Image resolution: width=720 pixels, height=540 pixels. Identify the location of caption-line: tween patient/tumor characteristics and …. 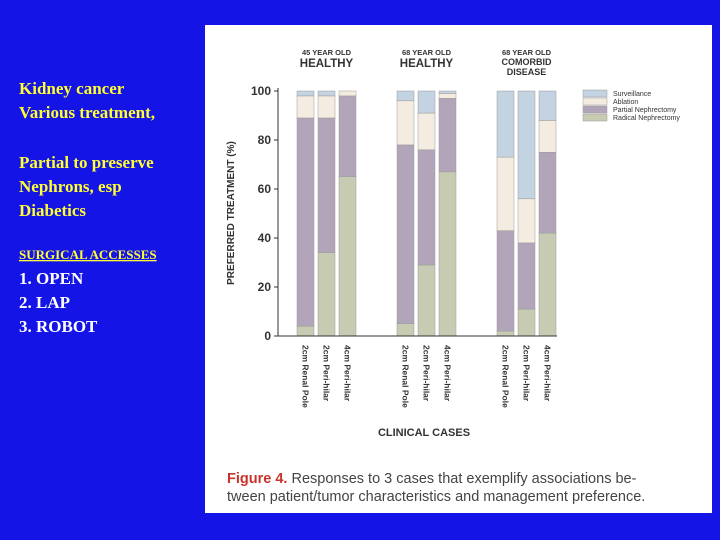
(436, 497).